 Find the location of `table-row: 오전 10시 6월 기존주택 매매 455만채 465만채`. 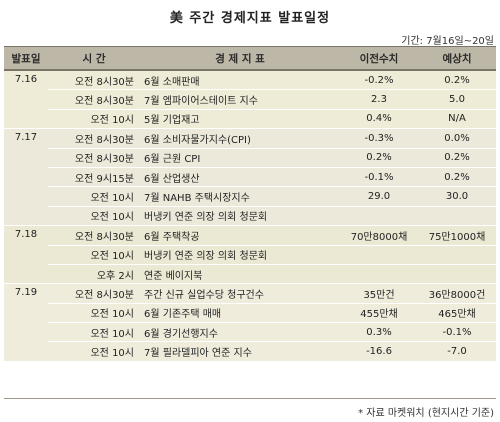

table-row: 오전 10시 6월 기존주택 매매 455만채 465만채 is located at coordinates (250, 313).